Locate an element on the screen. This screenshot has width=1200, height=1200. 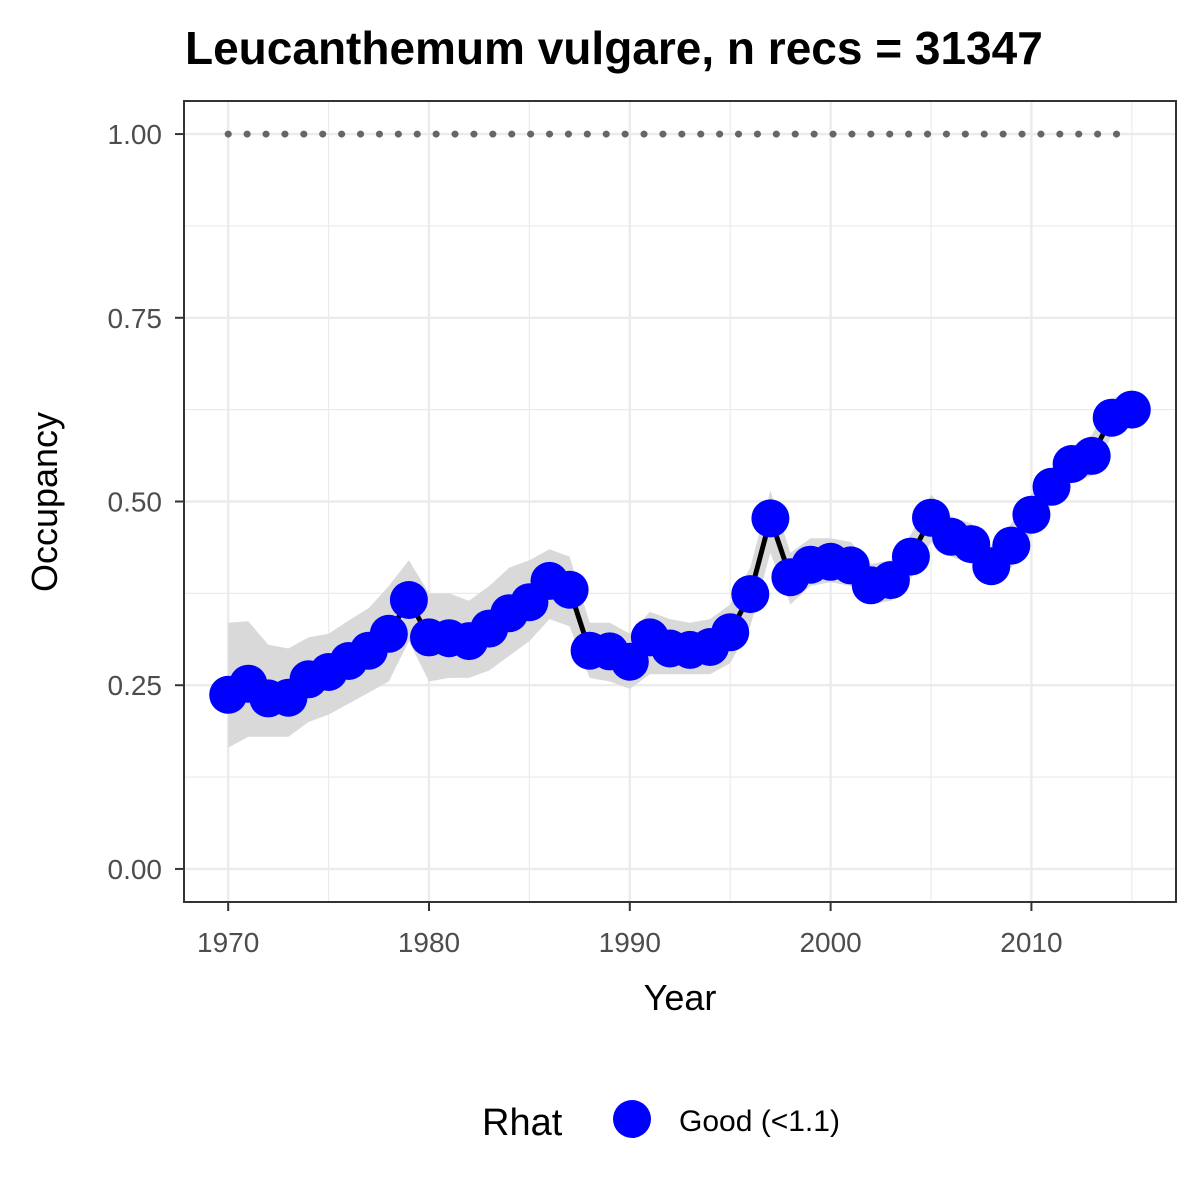
y-axis: 0.00 0.25 0.50 0.75 1.00 is located at coordinates (146, 502).